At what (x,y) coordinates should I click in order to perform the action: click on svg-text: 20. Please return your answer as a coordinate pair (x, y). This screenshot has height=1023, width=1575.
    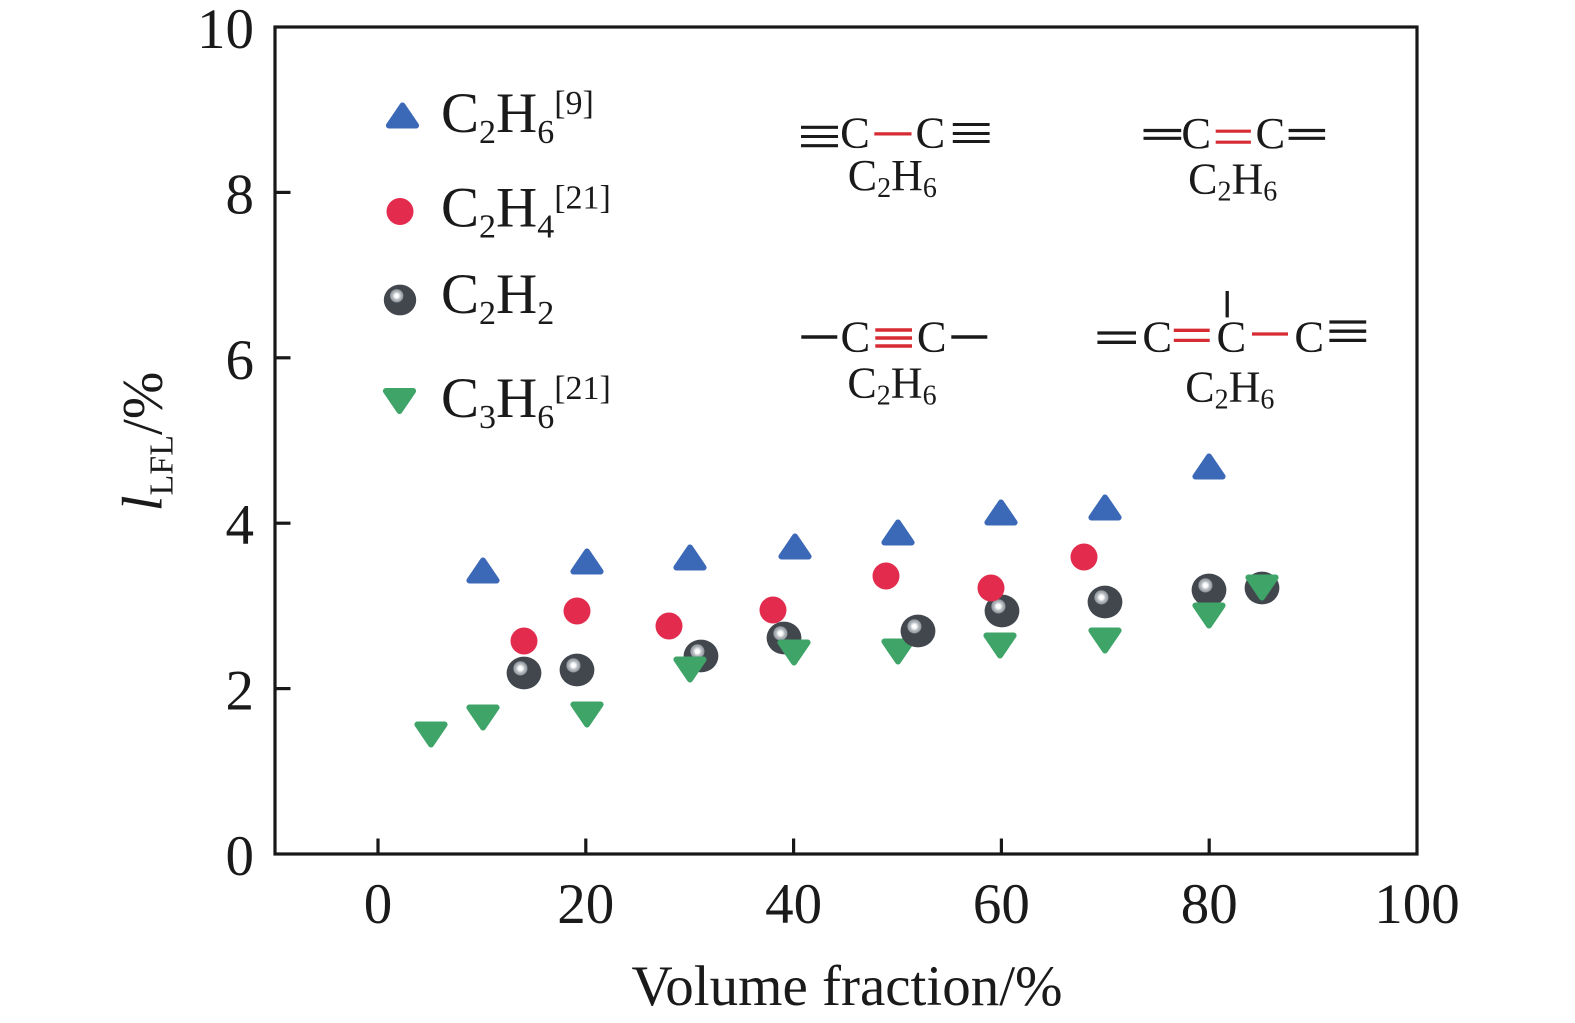
    Looking at the image, I should click on (585, 904).